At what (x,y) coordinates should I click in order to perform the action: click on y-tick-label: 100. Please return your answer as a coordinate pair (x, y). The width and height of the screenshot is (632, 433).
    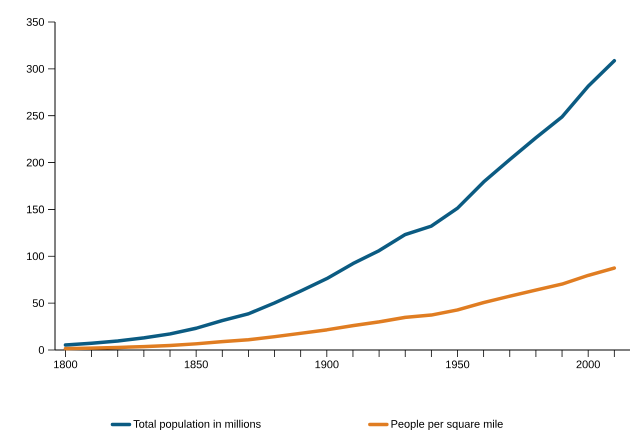
    Looking at the image, I should click on (35, 256).